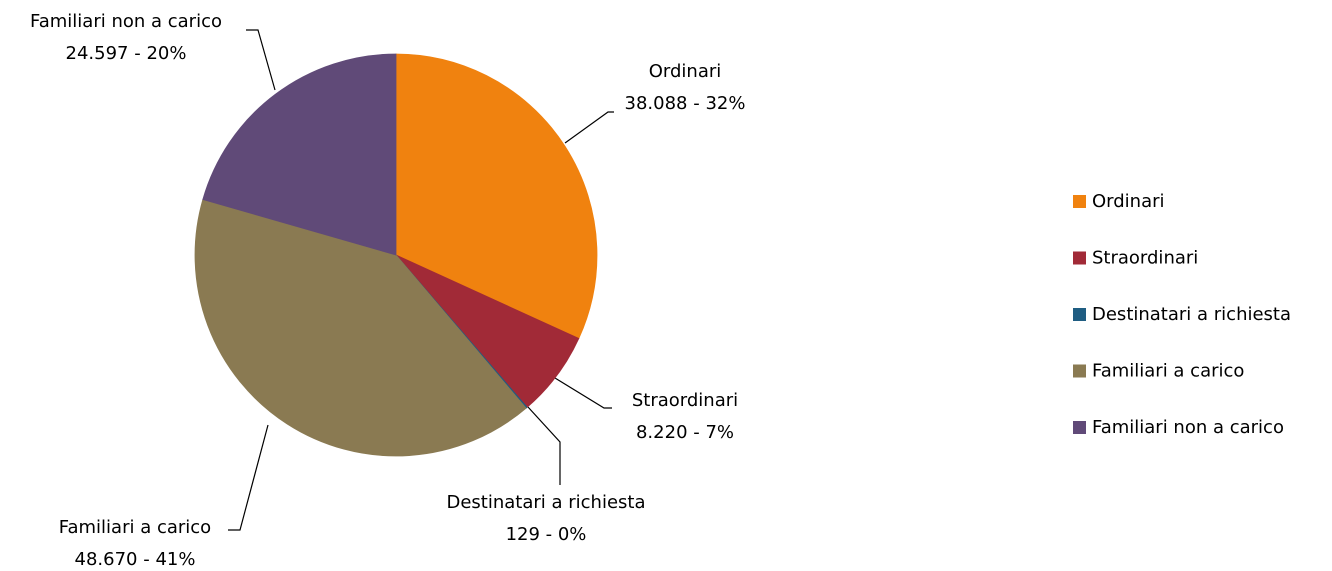  Describe the element at coordinates (1188, 427) in the screenshot. I see `legend-label: Familiari non a carico` at that location.